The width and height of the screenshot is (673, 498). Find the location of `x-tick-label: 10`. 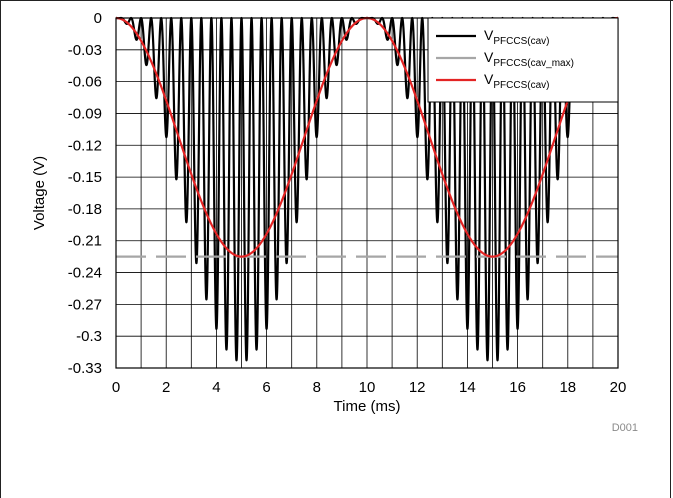

x-tick-label: 10 is located at coordinates (367, 387).